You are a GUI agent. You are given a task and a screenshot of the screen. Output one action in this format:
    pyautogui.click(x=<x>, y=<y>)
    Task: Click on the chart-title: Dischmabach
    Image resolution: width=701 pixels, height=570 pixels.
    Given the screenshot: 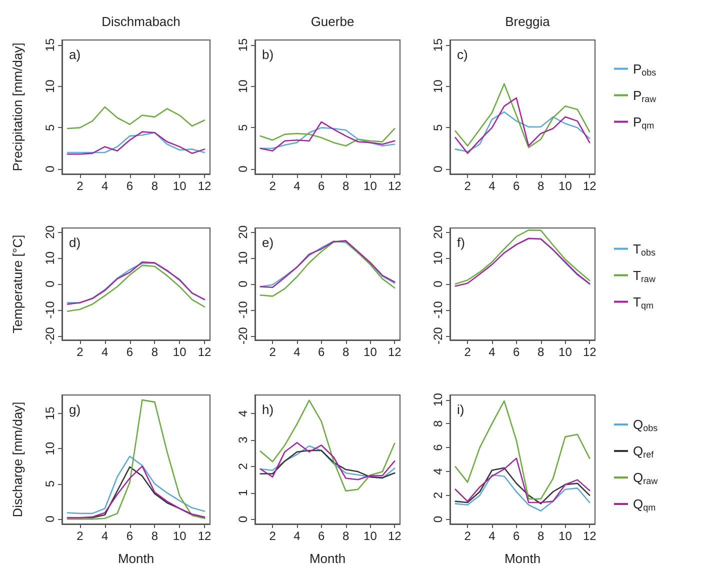 What is the action you would take?
    pyautogui.click(x=141, y=21)
    